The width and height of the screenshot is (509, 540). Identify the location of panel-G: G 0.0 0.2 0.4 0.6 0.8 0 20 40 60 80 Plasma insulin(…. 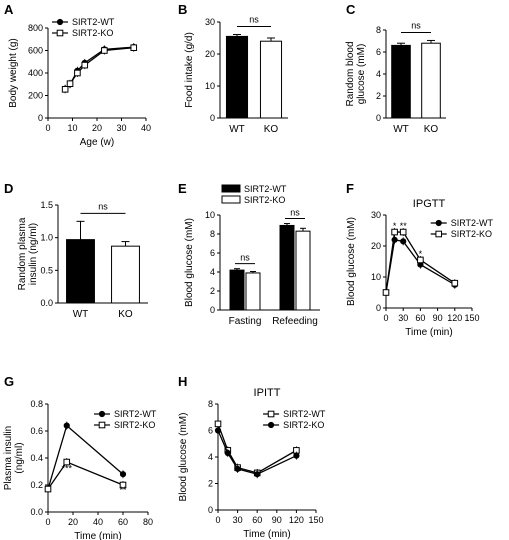
(80, 457).